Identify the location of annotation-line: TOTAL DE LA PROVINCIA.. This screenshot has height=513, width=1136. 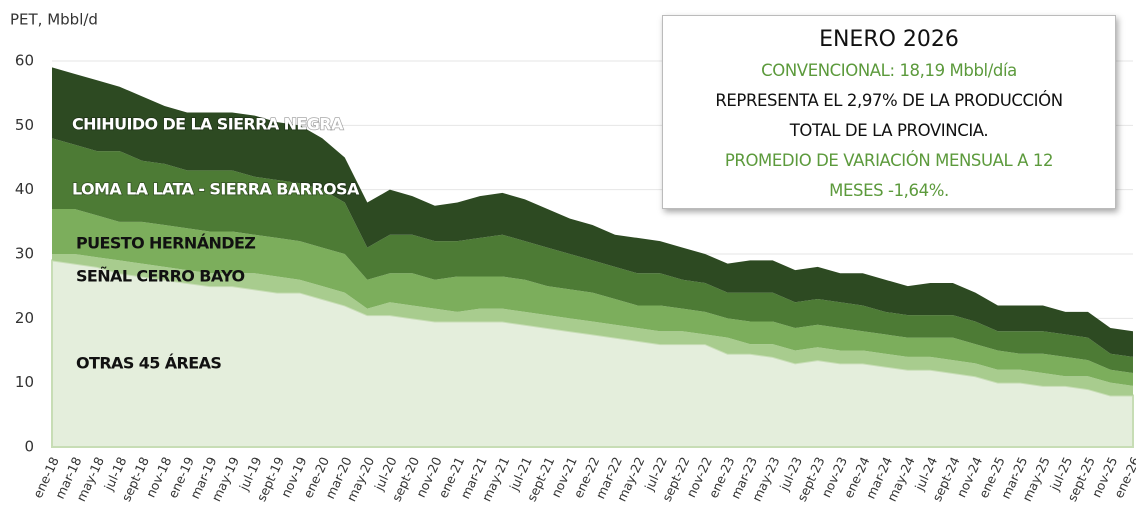
(889, 130).